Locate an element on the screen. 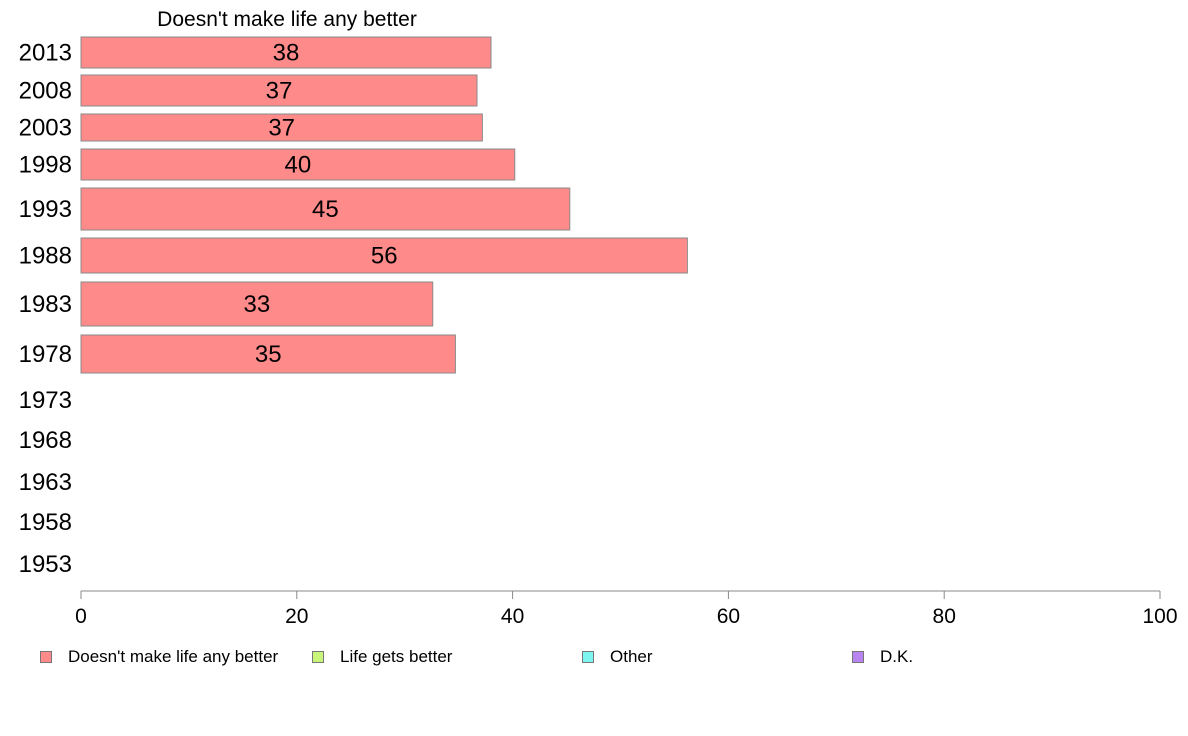 The height and width of the screenshot is (736, 1188). x-tick-label: 60 is located at coordinates (728, 616).